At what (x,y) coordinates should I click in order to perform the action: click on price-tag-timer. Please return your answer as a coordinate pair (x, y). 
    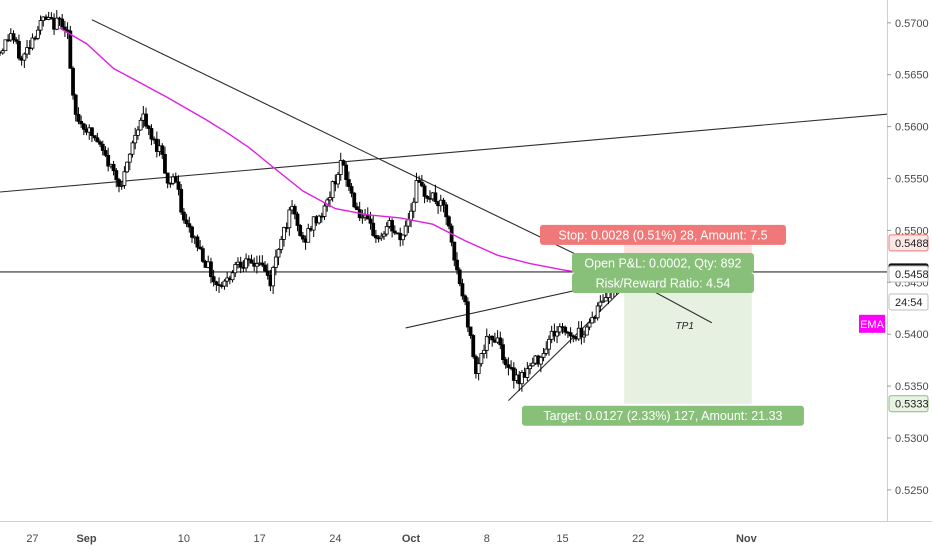
    Looking at the image, I should click on (908, 302).